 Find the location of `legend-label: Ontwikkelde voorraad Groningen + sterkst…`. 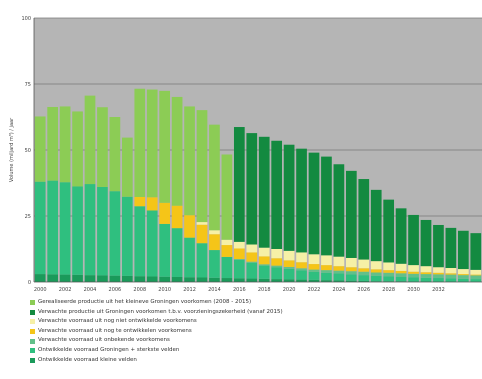

legend-label: Ontwikkelde voorraad Groningen + sterkst… is located at coordinates (109, 349).